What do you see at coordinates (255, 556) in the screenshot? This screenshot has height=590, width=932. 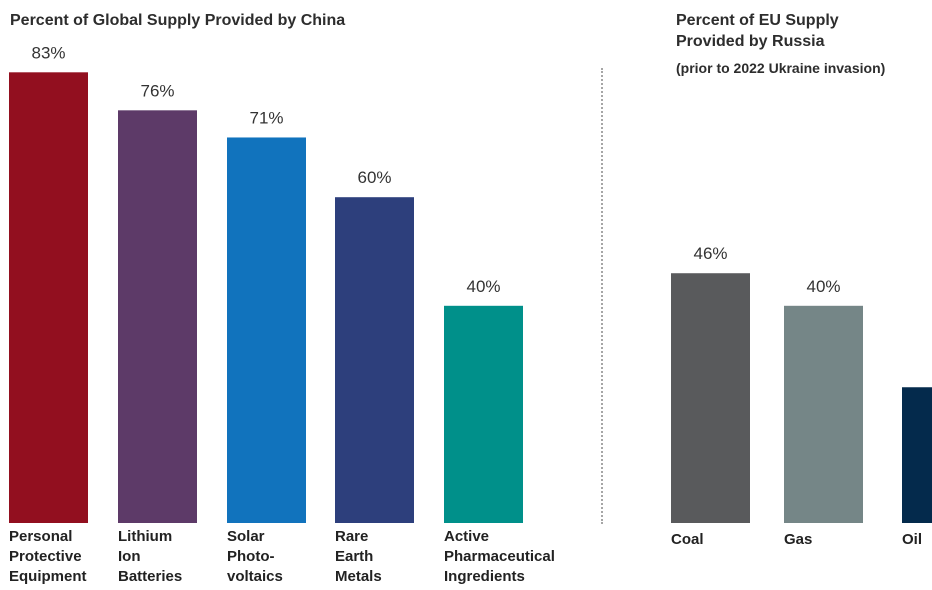 I see `china-category-label-3: Solar Photo- voltaics` at bounding box center [255, 556].